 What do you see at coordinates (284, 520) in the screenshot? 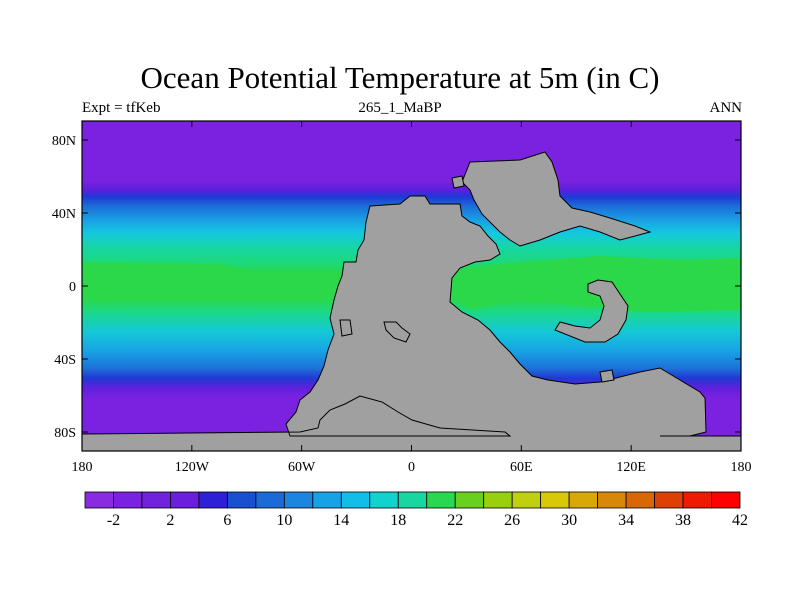
I see `colorbar-label: 10` at bounding box center [284, 520].